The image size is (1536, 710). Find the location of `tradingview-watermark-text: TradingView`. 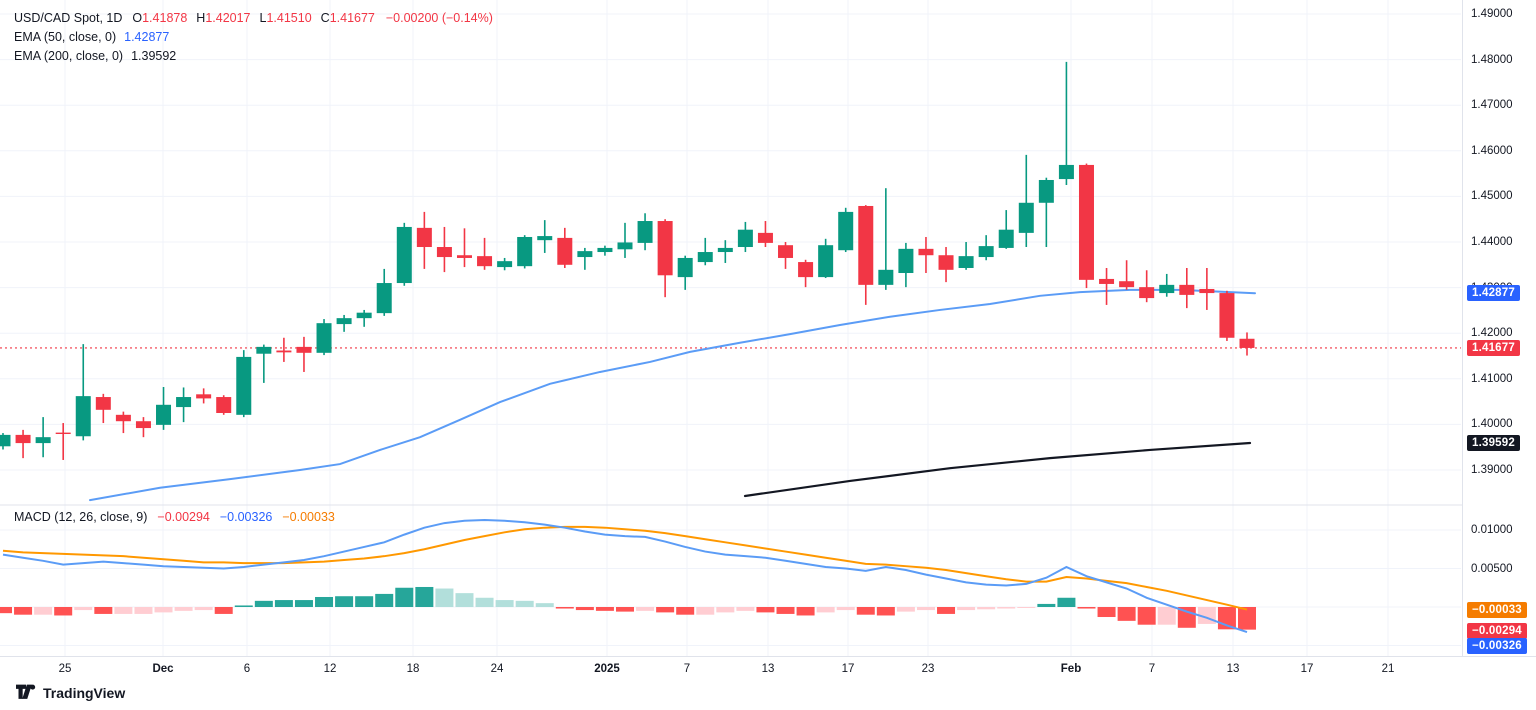

tradingview-watermark-text: TradingView is located at coordinates (84, 693).